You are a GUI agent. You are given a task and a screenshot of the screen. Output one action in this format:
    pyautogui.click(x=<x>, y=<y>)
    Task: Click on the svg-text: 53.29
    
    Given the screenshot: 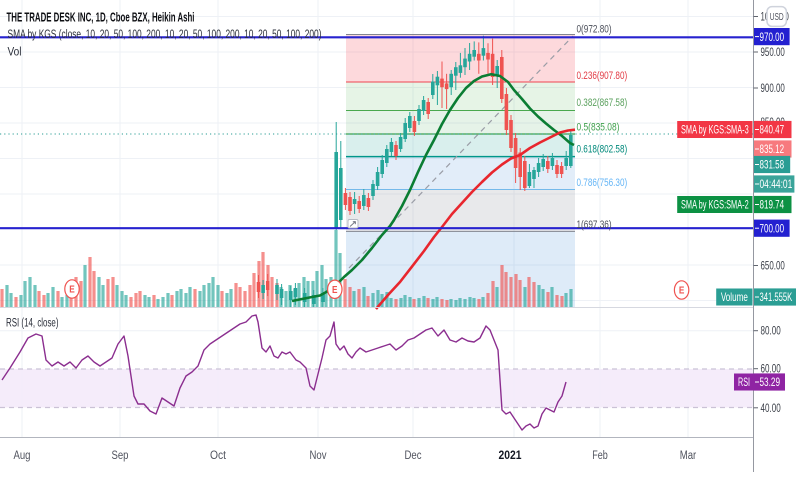 What is the action you would take?
    pyautogui.click(x=770, y=382)
    